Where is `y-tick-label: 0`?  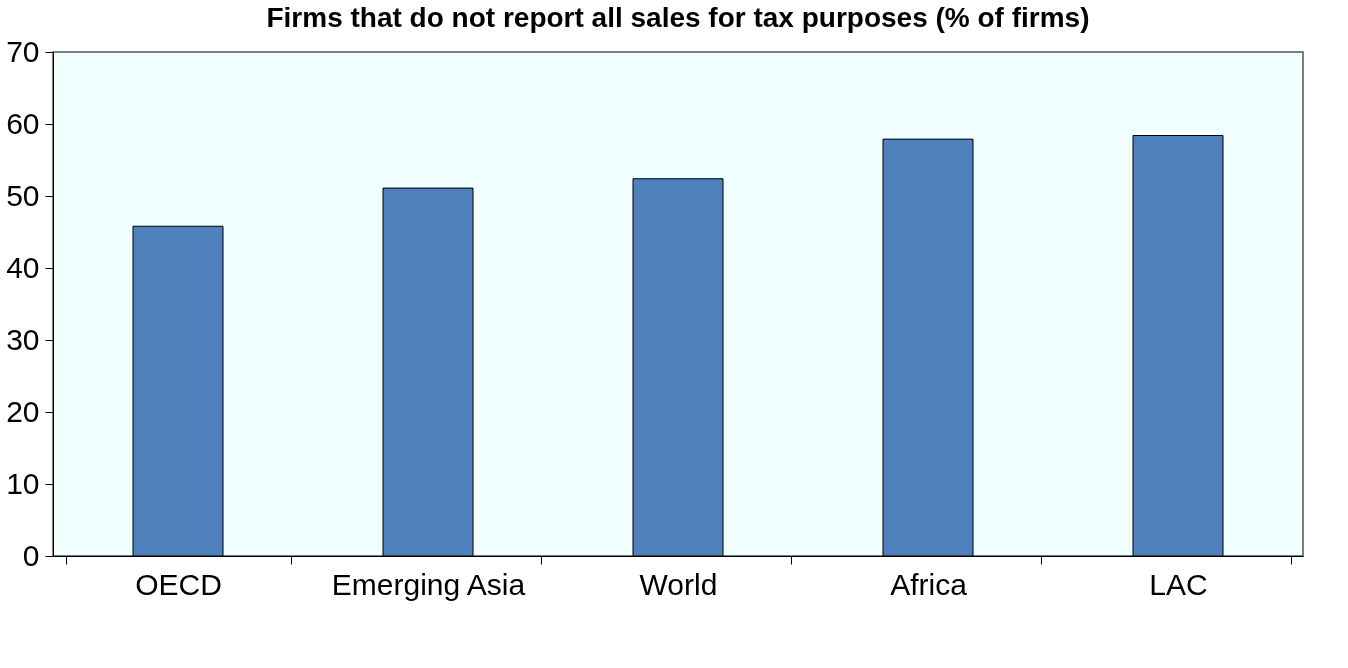 y-tick-label: 0 is located at coordinates (31, 555).